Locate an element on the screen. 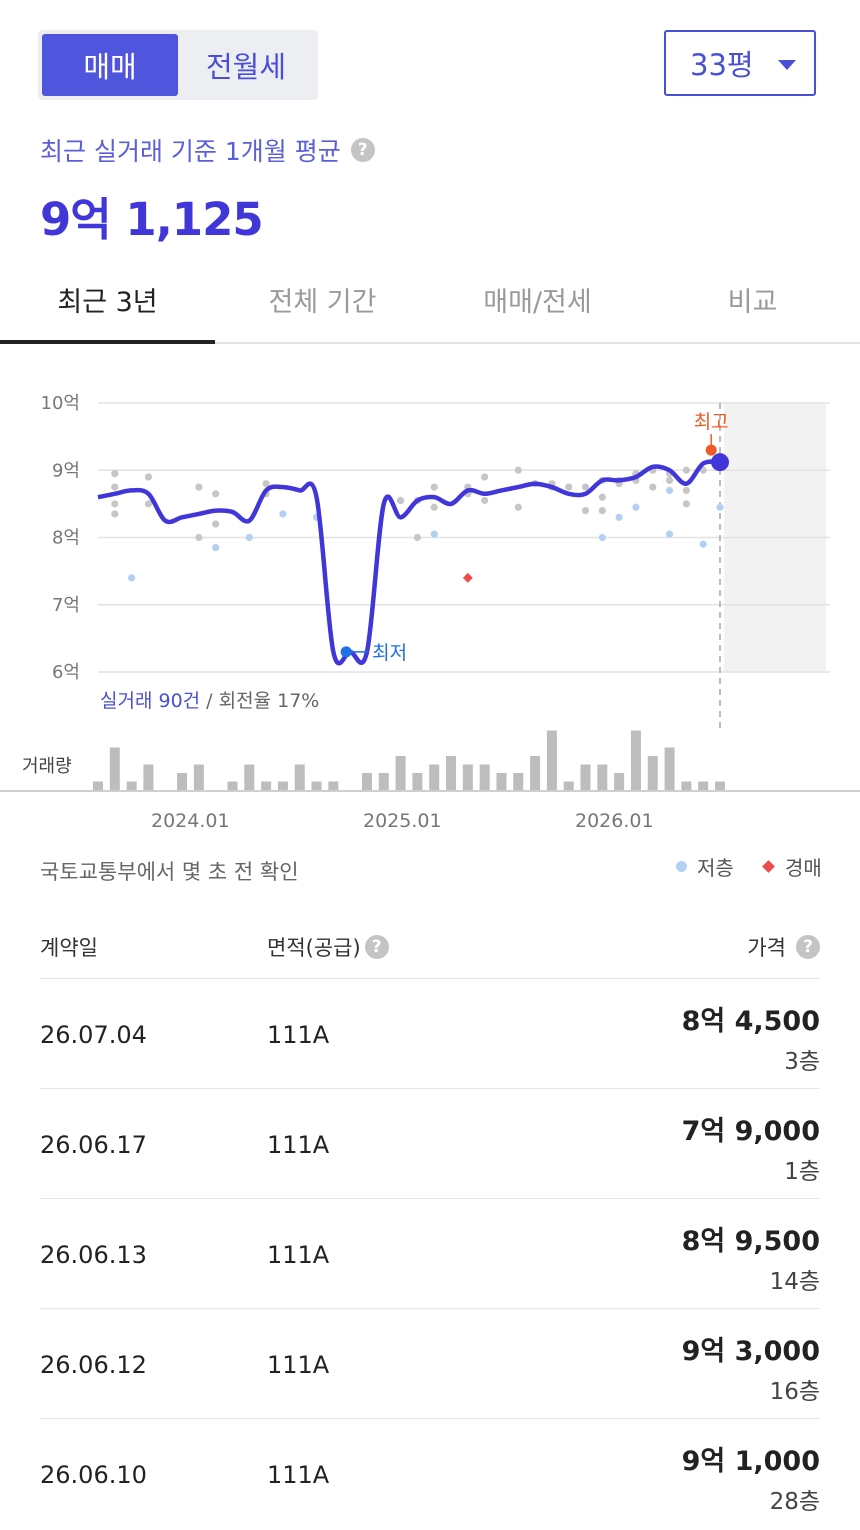  table-row: 26.06.17 111A 7억 9,000 1층 is located at coordinates (430, 1144).